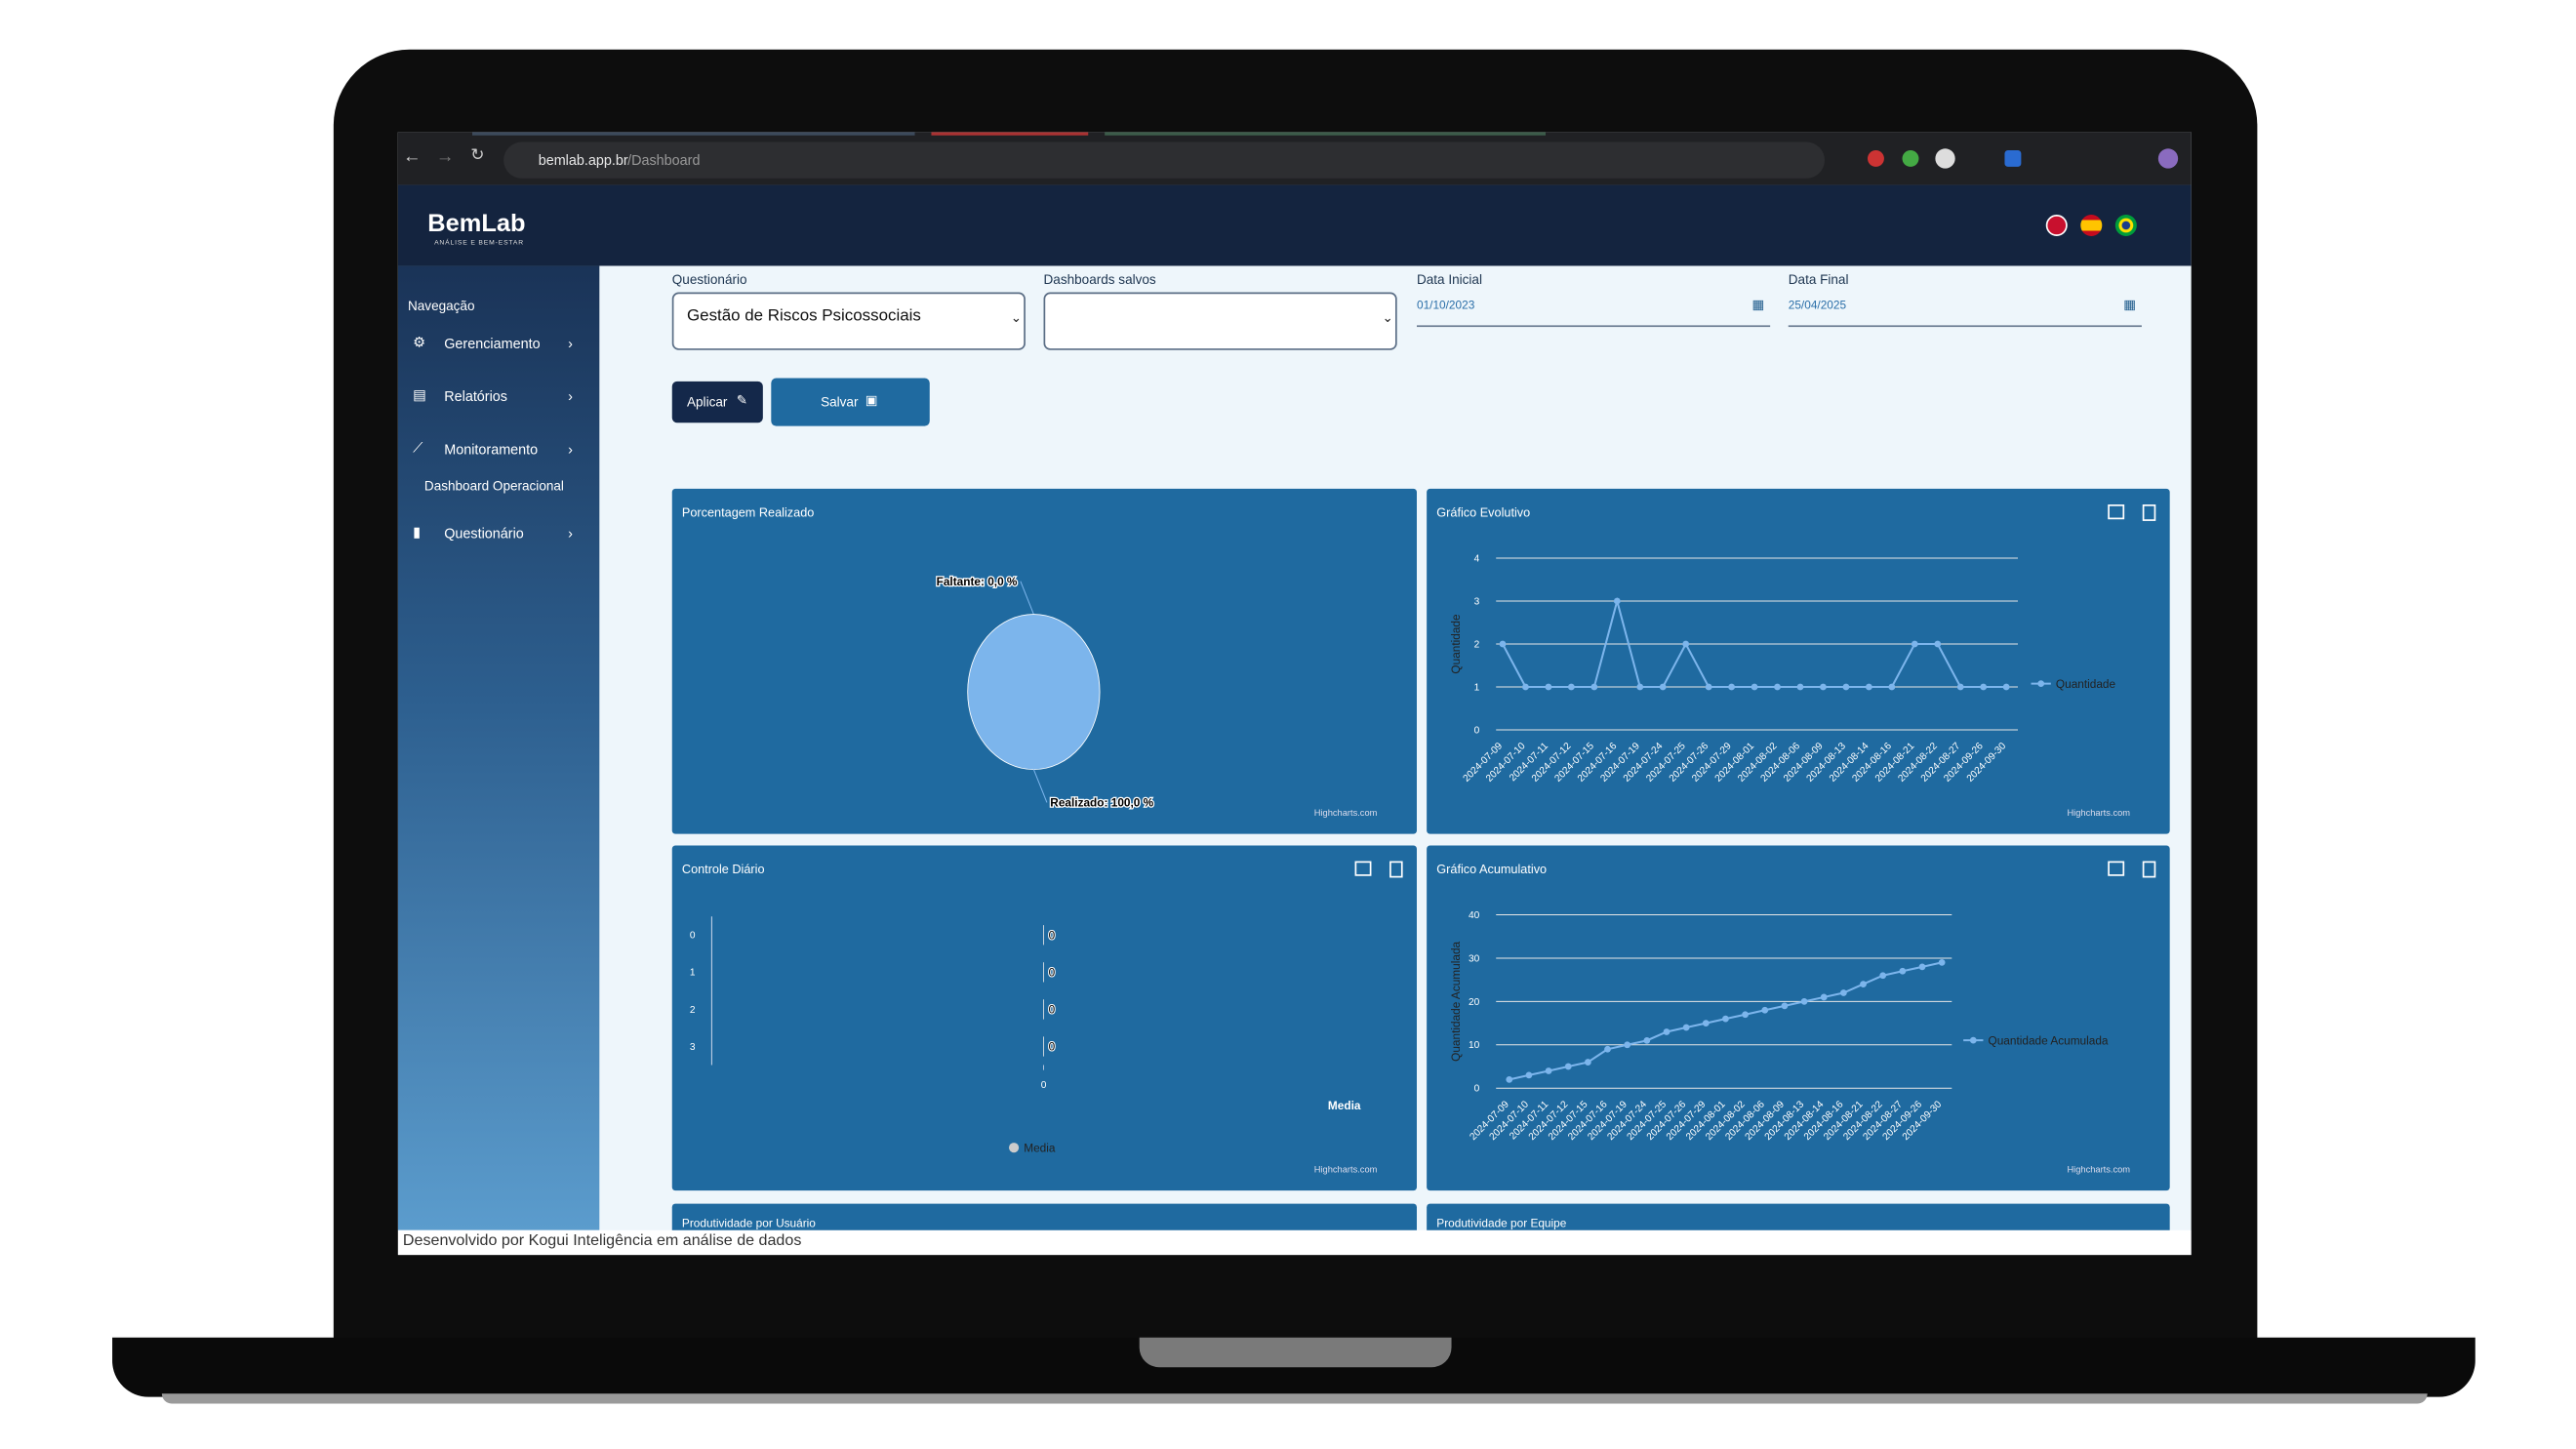 The image size is (2576, 1449). I want to click on logo: BemLab, so click(476, 223).